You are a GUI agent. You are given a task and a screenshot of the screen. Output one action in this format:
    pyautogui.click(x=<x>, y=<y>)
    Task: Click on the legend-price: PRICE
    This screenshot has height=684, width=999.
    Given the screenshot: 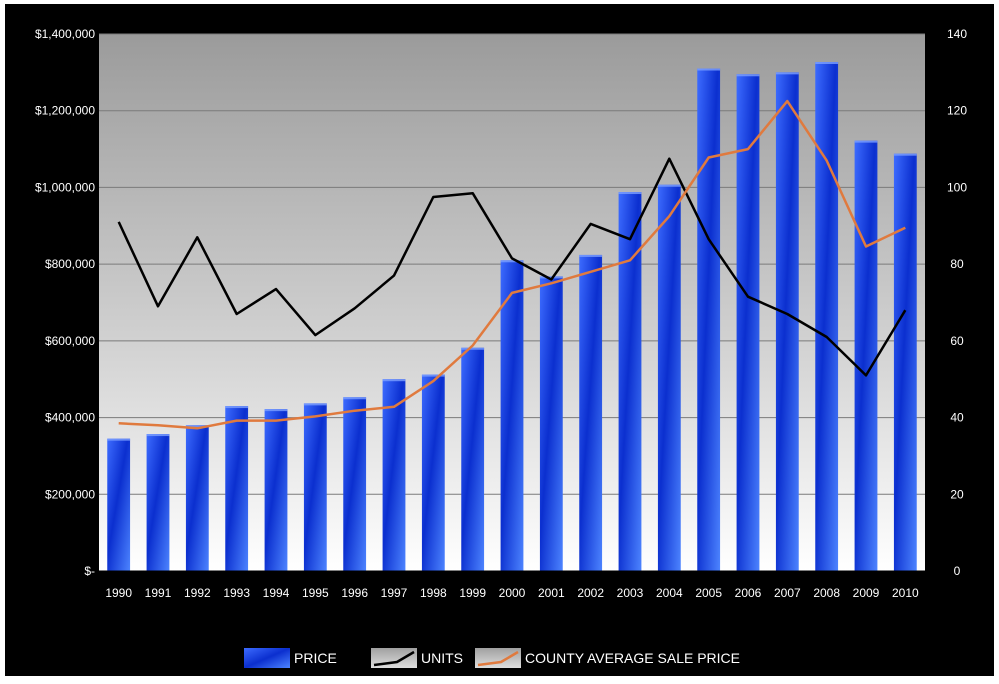 What is the action you would take?
    pyautogui.click(x=290, y=658)
    